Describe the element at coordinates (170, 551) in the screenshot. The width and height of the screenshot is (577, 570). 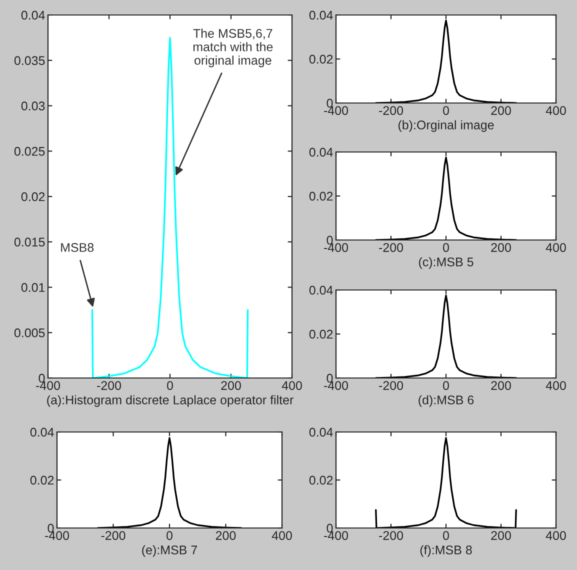
I see `x-axis-title: (e):MSB 7` at that location.